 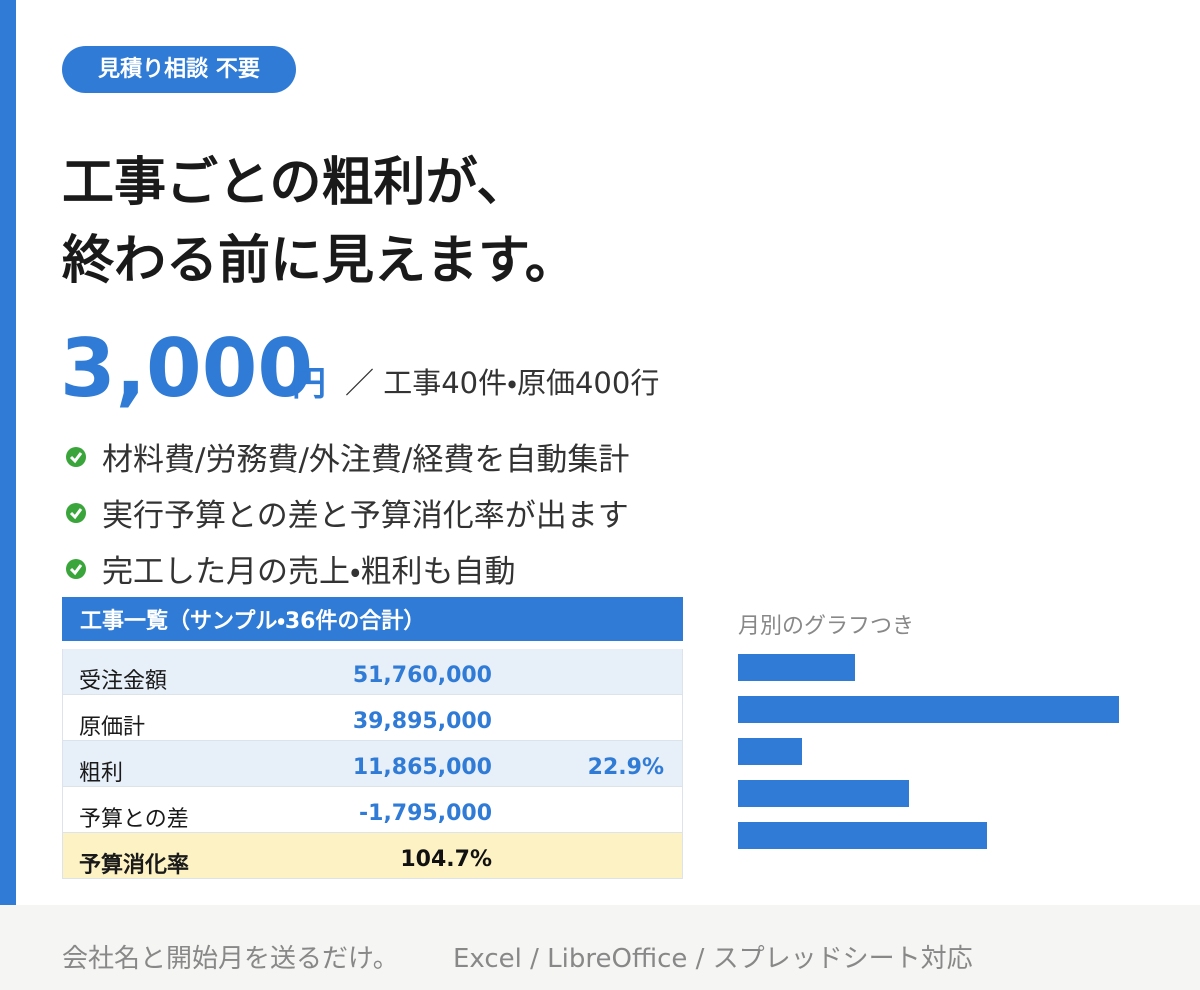 What do you see at coordinates (713, 959) in the screenshot?
I see `footer-text: Excel / LibreOffice / スプレッドシート対応` at bounding box center [713, 959].